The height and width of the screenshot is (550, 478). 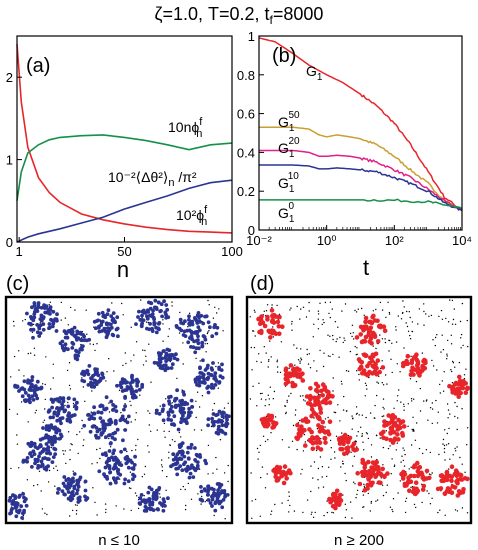 I want to click on annotation-green: 10nϕf n, so click(x=185, y=128).